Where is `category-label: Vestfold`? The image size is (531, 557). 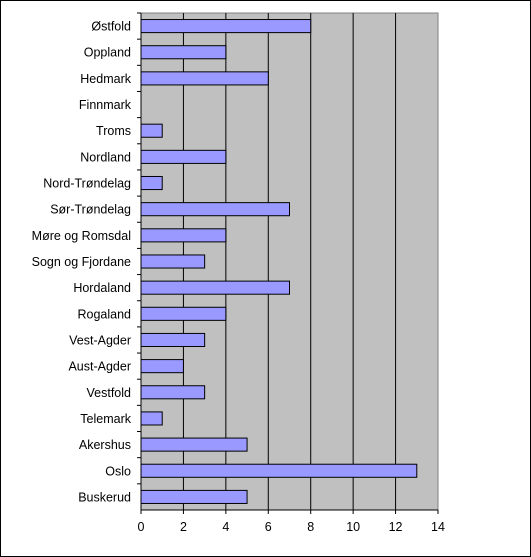 category-label: Vestfold is located at coordinates (109, 393).